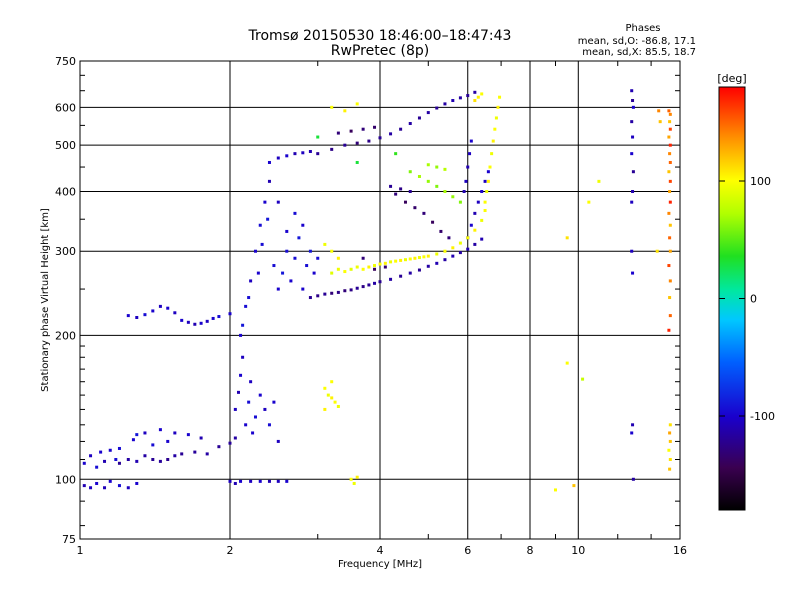 The width and height of the screenshot is (800, 600). What do you see at coordinates (65, 251) in the screenshot?
I see `y-tick-label: 300` at bounding box center [65, 251].